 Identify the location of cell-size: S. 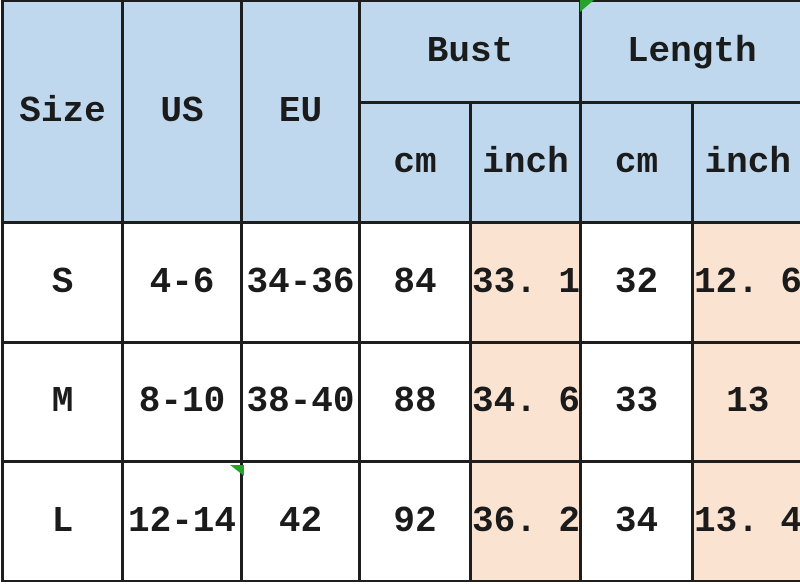
(62, 282).